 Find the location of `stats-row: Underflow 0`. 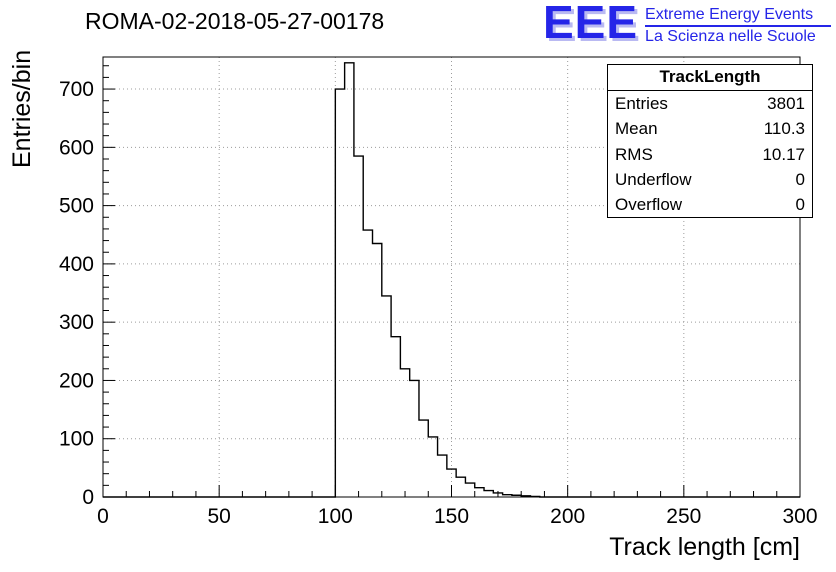

stats-row: Underflow 0 is located at coordinates (710, 179).